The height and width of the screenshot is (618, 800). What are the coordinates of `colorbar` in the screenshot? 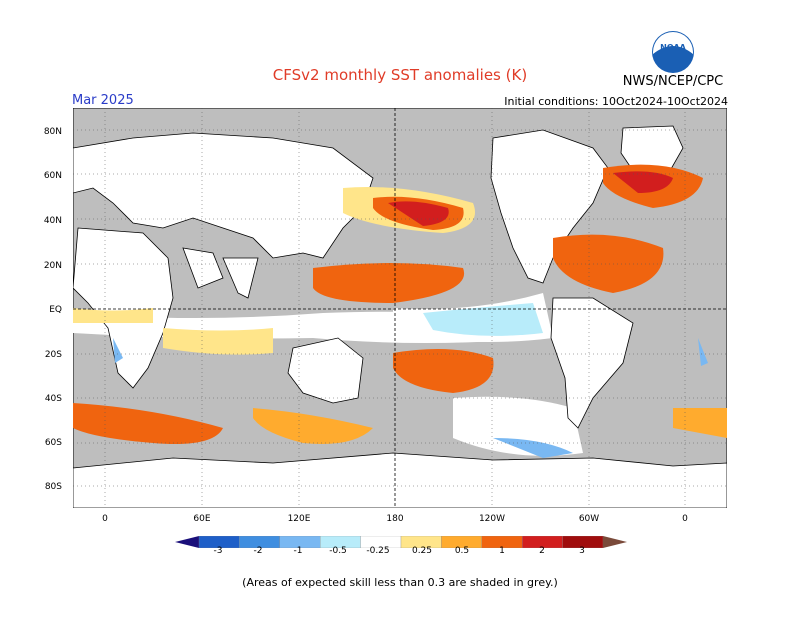 It's located at (401, 542).